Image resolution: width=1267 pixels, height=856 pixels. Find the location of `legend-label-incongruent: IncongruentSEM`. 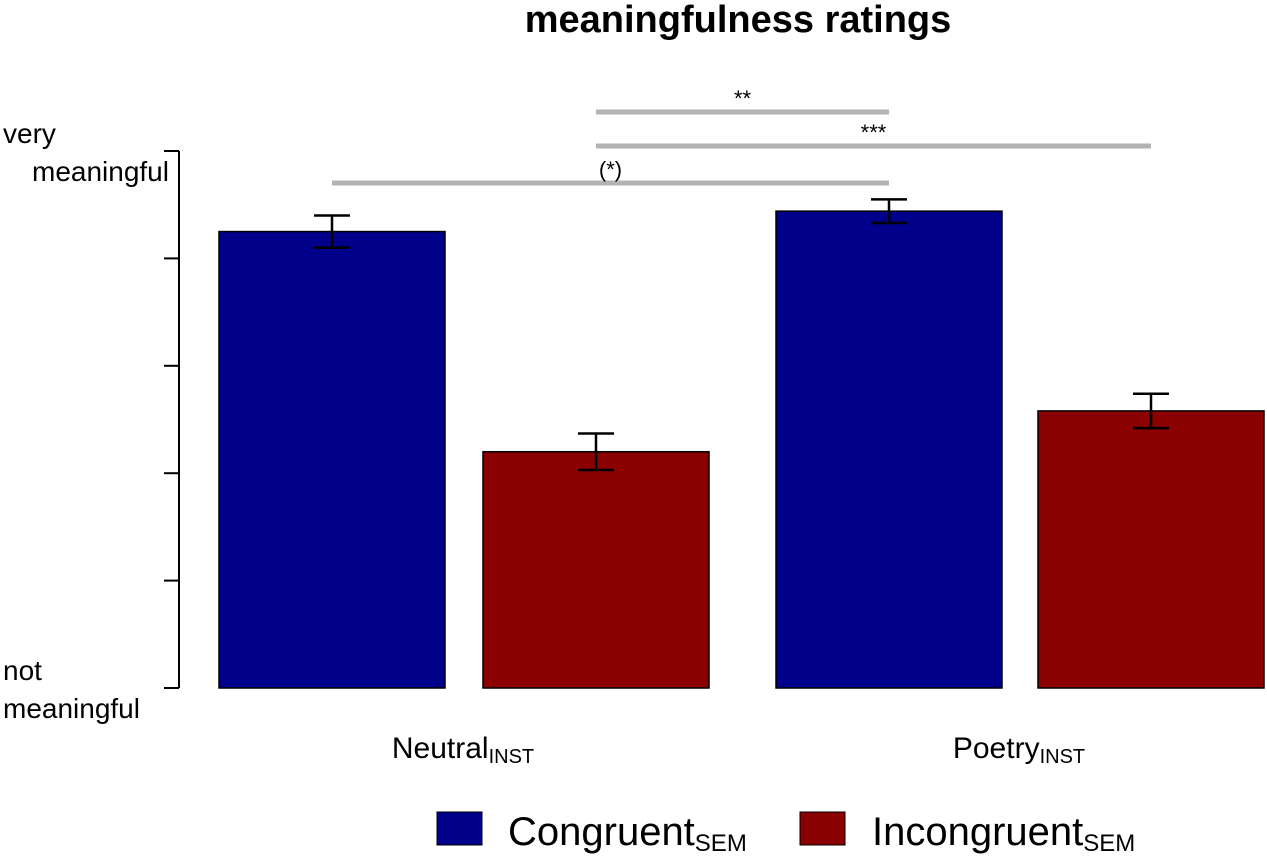

legend-label-incongruent: IncongruentSEM is located at coordinates (1003, 833).